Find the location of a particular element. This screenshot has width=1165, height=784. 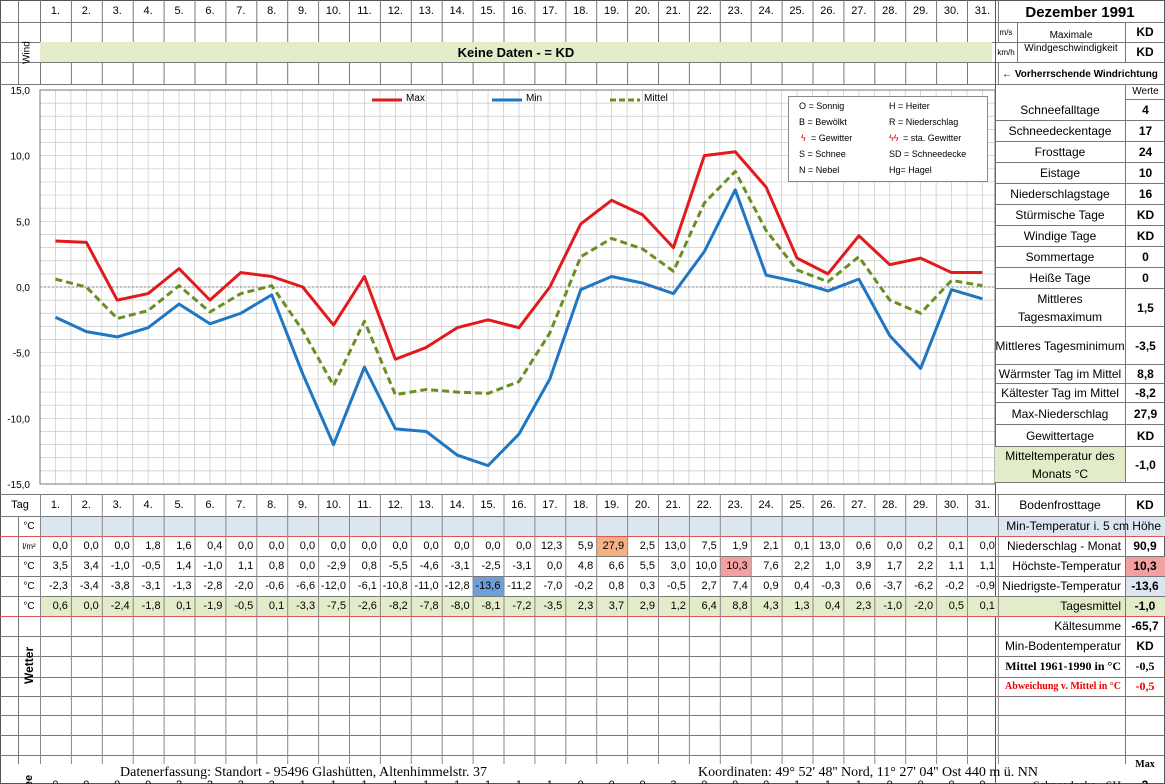

cell-precip-16: 0,0 is located at coordinates (524, 546).